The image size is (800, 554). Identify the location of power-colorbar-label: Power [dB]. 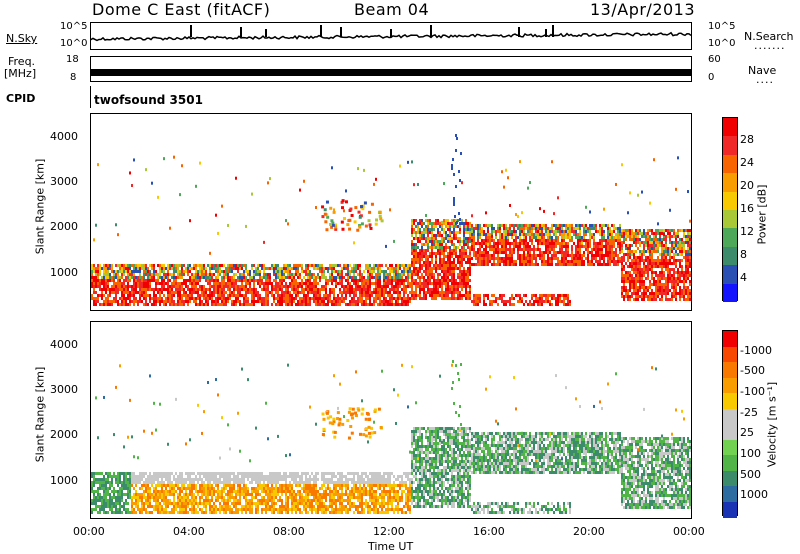
(762, 214).